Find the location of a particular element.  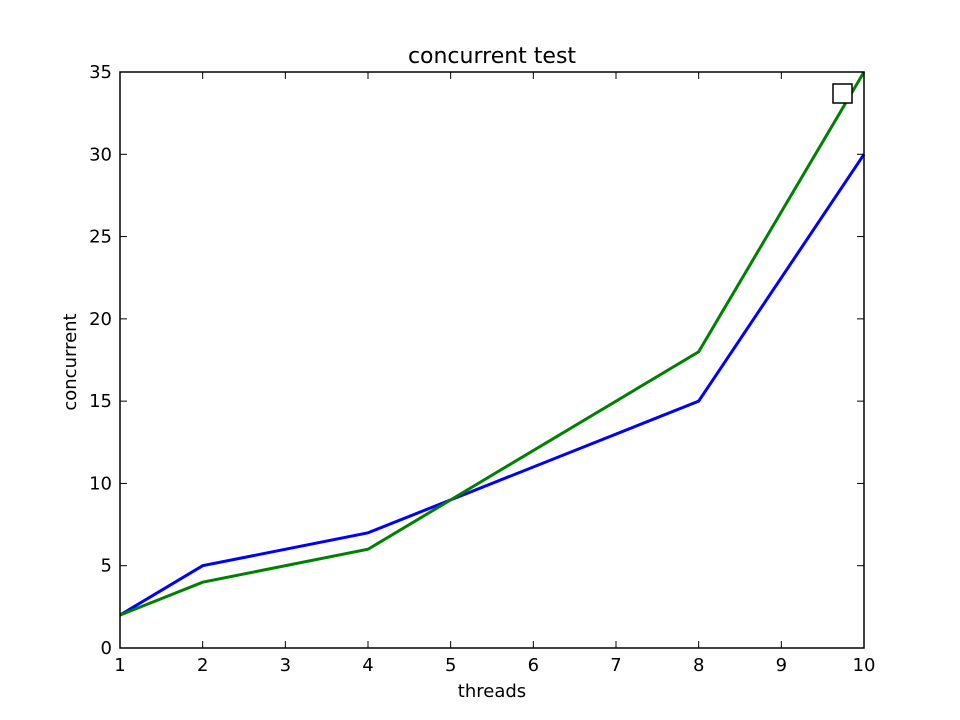

y-tick-label: 15 is located at coordinates (100, 401).